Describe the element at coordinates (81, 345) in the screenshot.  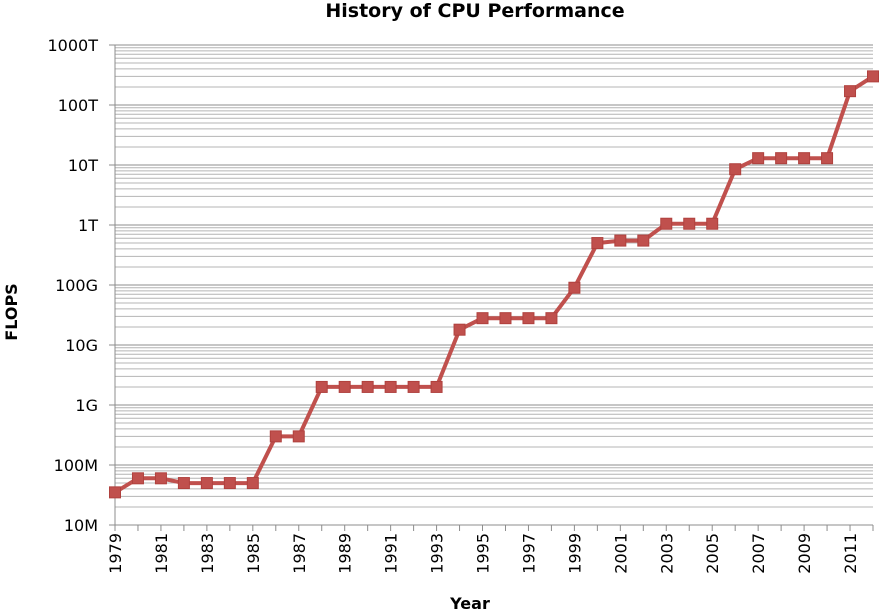
I see `y-tick-label: 10G` at that location.